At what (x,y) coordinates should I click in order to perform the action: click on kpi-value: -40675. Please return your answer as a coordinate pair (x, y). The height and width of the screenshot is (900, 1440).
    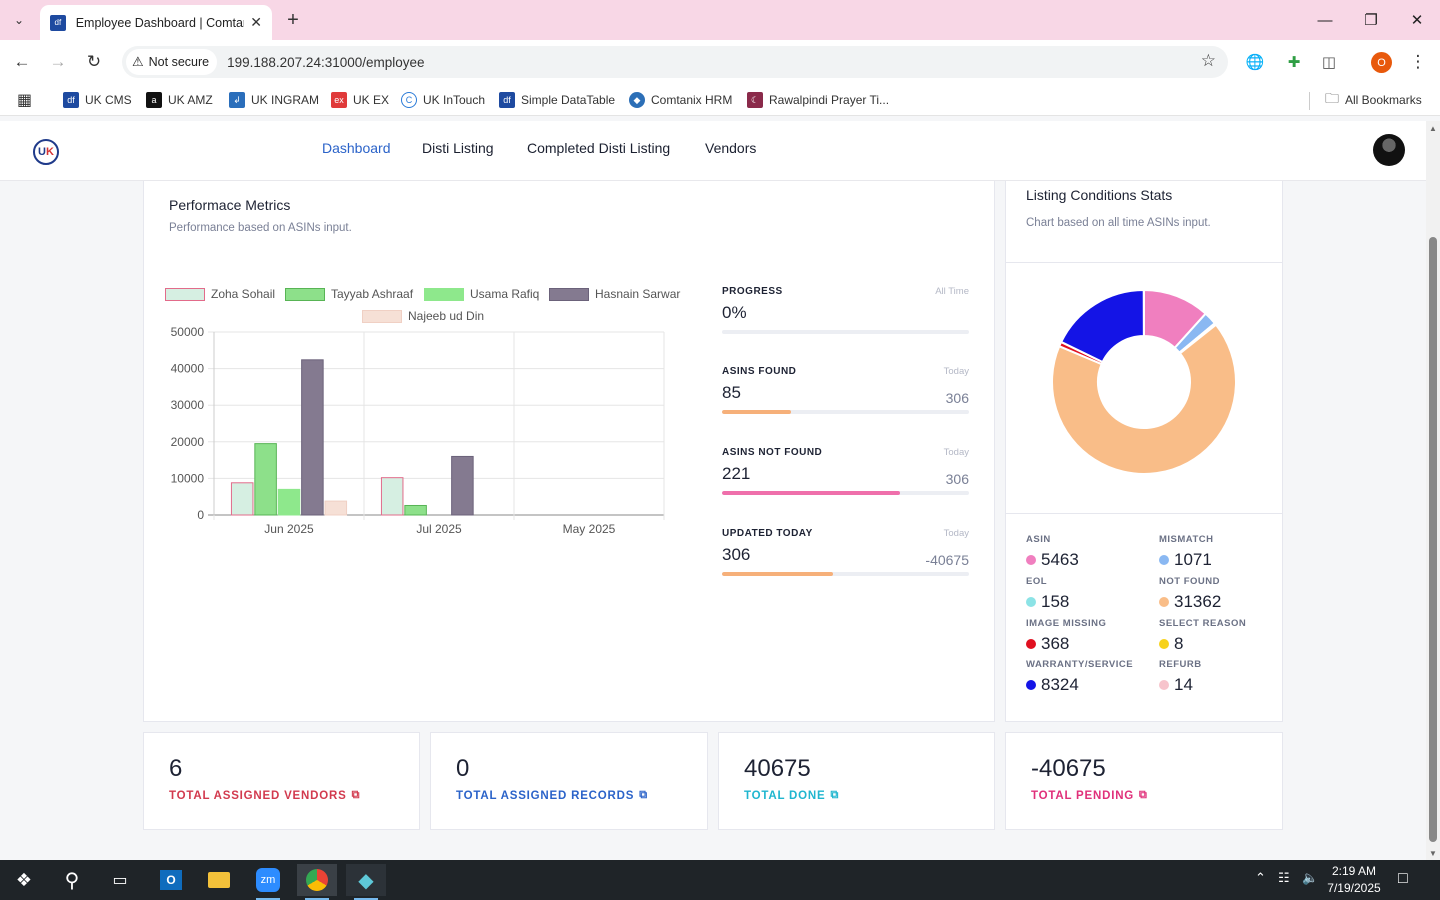
    Looking at the image, I should click on (1068, 768).